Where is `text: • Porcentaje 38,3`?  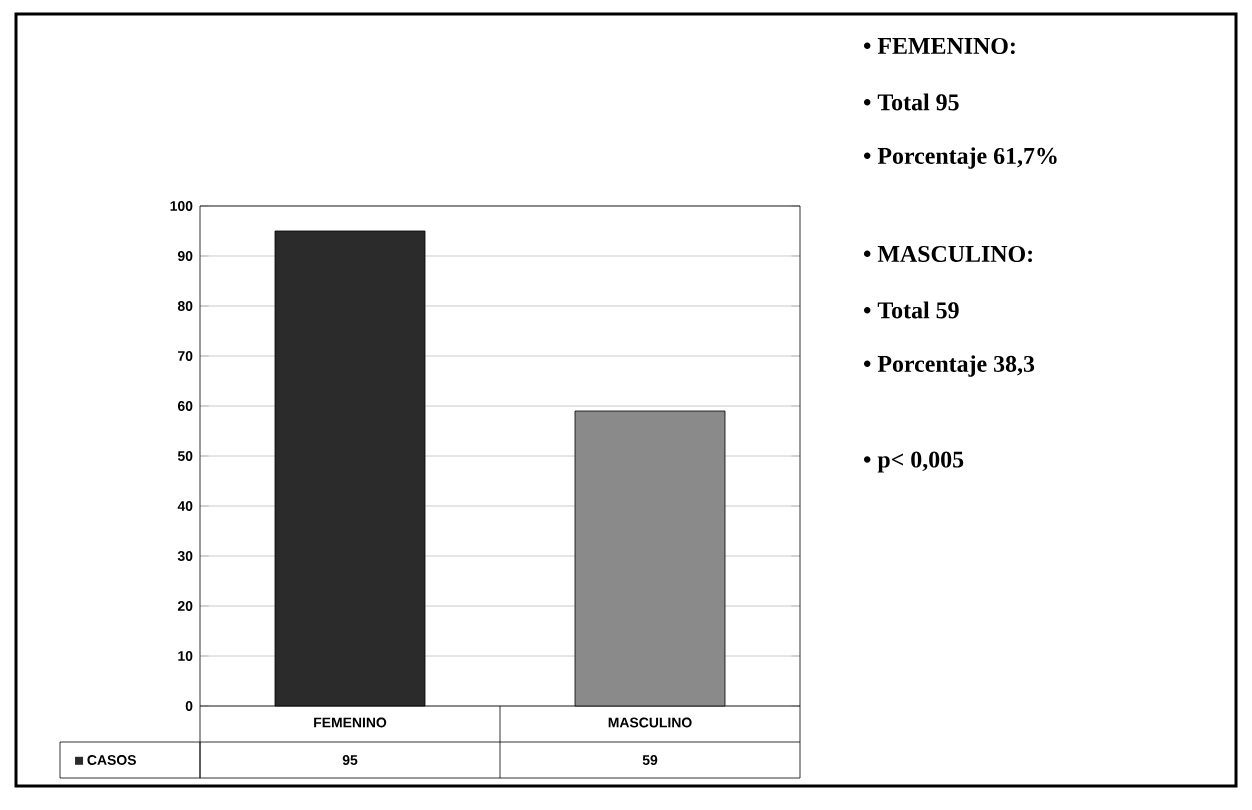
text: • Porcentaje 38,3 is located at coordinates (949, 366).